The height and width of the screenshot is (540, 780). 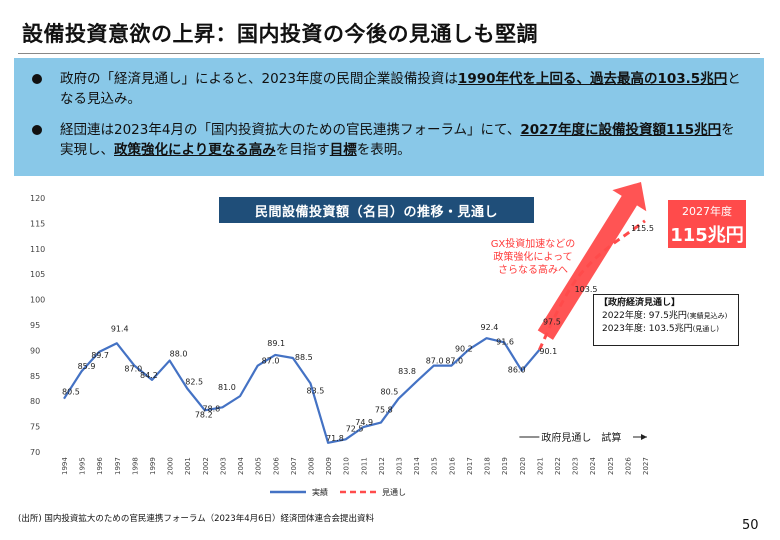 I want to click on x-tick-label: 2016, so click(x=452, y=466).